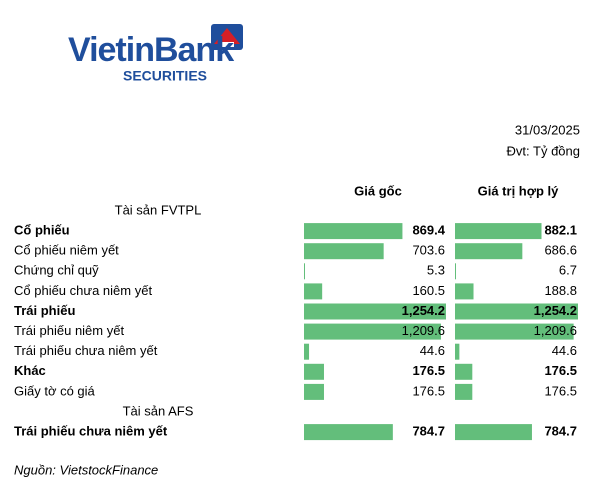 The width and height of the screenshot is (594, 481). I want to click on section-label: Tài sản AFS, so click(158, 410).